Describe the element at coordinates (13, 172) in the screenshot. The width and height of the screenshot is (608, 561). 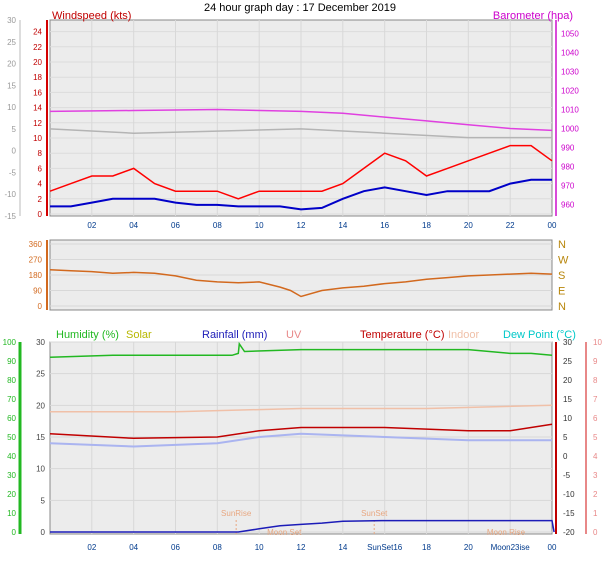
I see `outer-tick-label: -5` at that location.